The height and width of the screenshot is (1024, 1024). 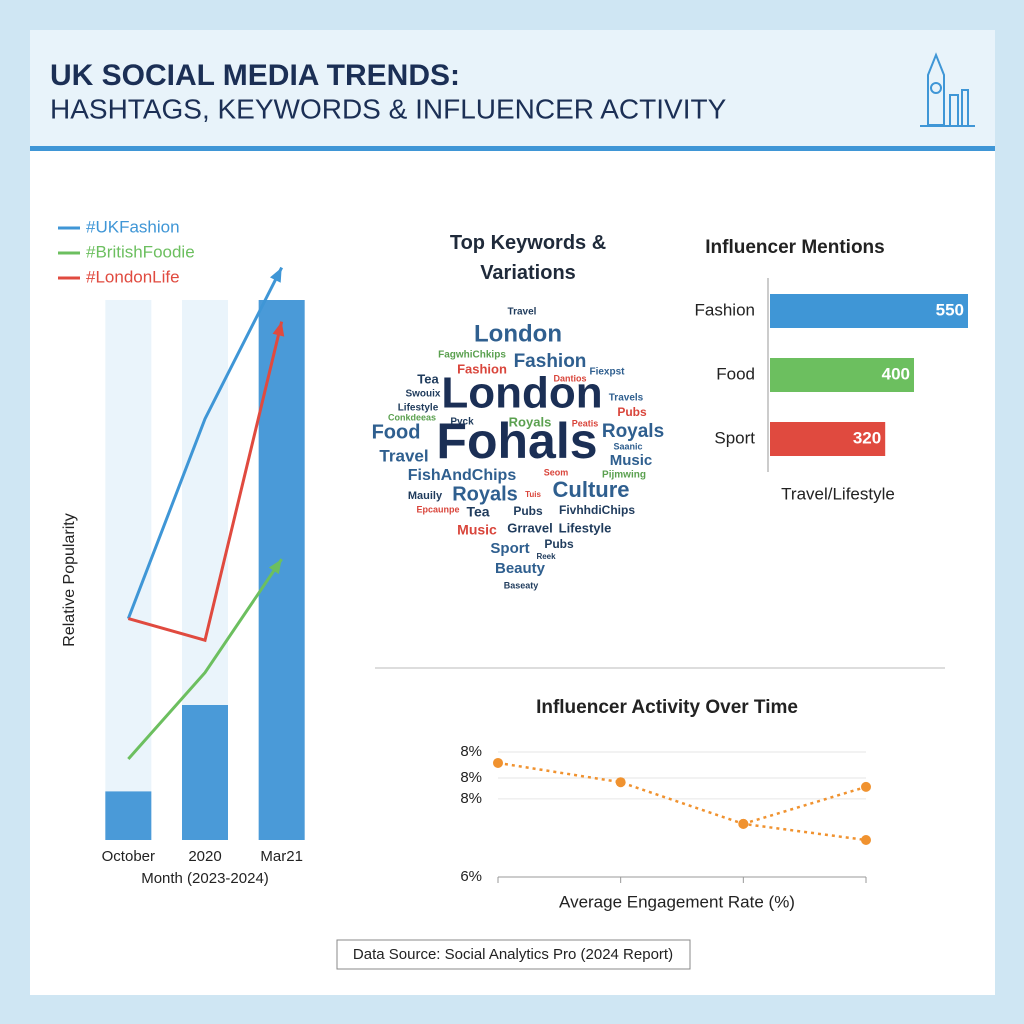 What do you see at coordinates (388, 108) in the screenshot?
I see `header-subtitle: HASHTAGS, KEYWORDS & INFLUENCER ACTIVITY` at bounding box center [388, 108].